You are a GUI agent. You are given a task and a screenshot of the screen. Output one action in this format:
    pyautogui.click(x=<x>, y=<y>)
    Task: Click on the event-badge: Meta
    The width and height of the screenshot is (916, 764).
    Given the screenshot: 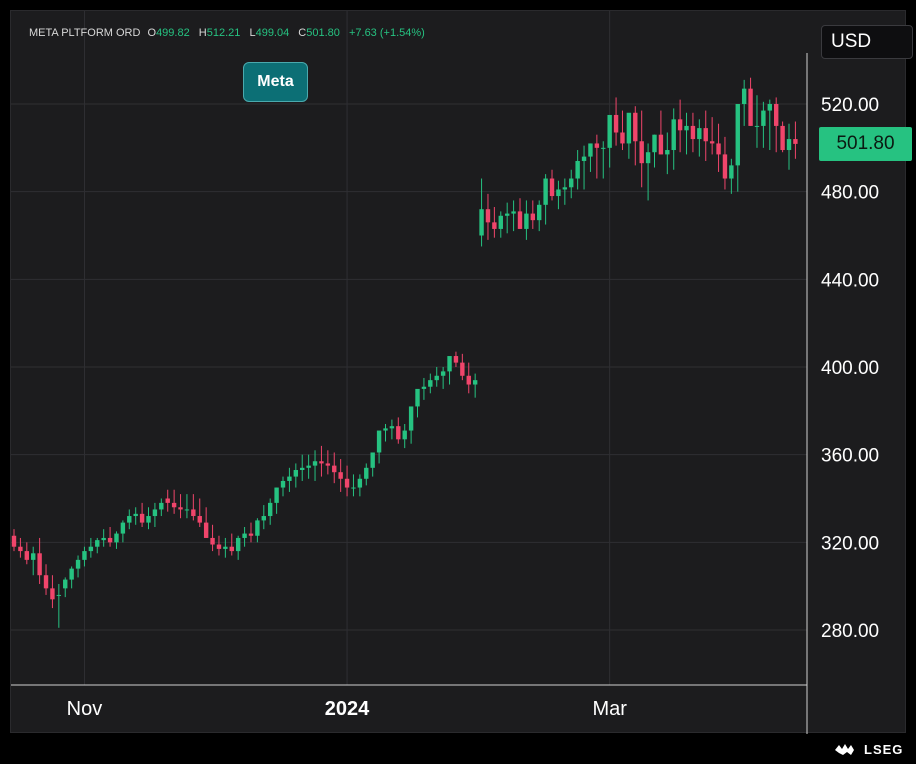 What is the action you would take?
    pyautogui.click(x=275, y=82)
    